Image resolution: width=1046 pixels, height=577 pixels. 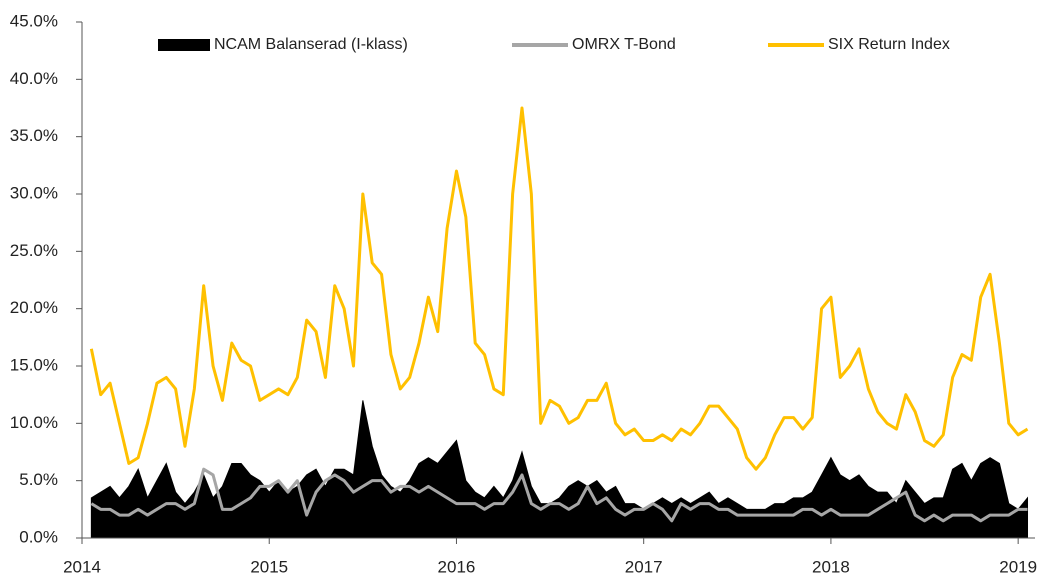 What do you see at coordinates (644, 566) in the screenshot?
I see `x-tick-label: 2017` at bounding box center [644, 566].